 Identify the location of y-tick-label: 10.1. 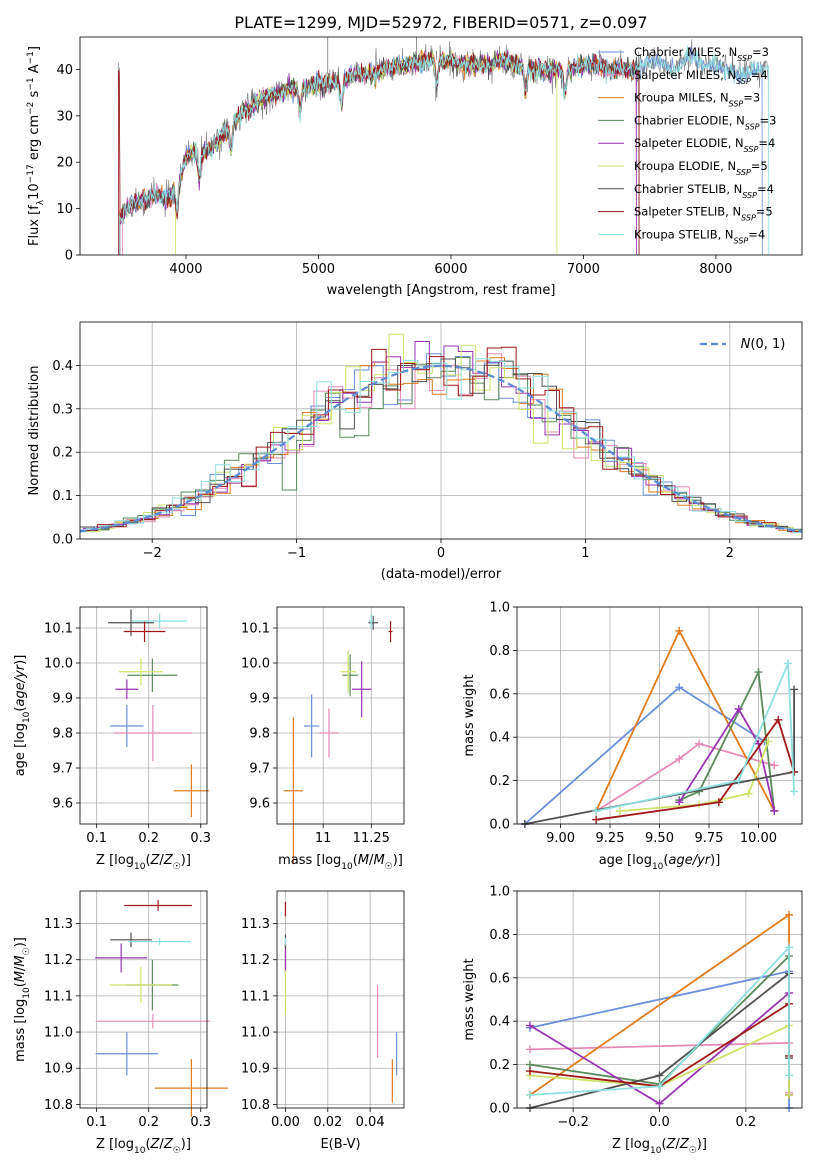
(58, 629).